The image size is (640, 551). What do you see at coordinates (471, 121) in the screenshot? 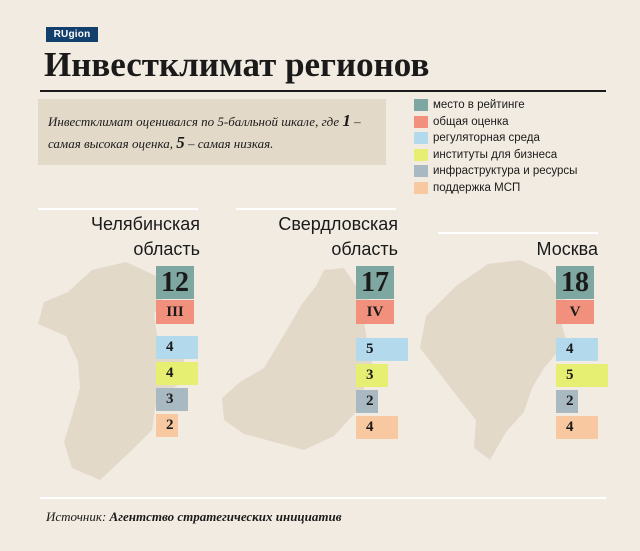
I see `legend-label: общая оценка` at bounding box center [471, 121].